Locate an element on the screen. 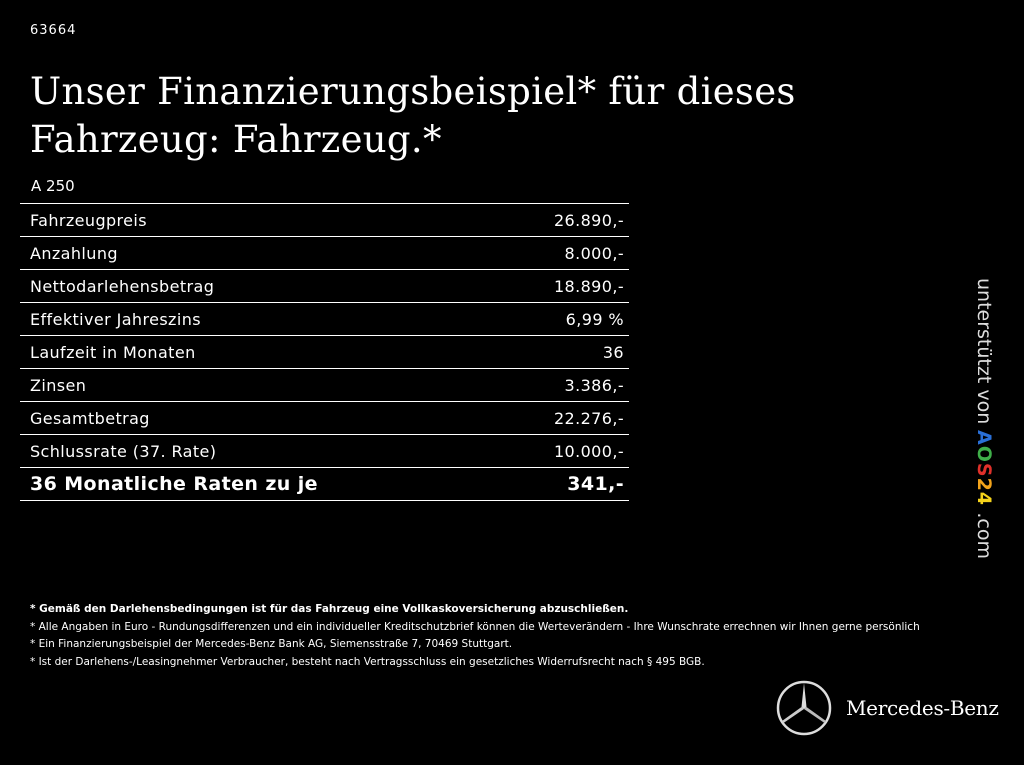 The width and height of the screenshot is (1024, 765). logo-letter: A is located at coordinates (984, 438).